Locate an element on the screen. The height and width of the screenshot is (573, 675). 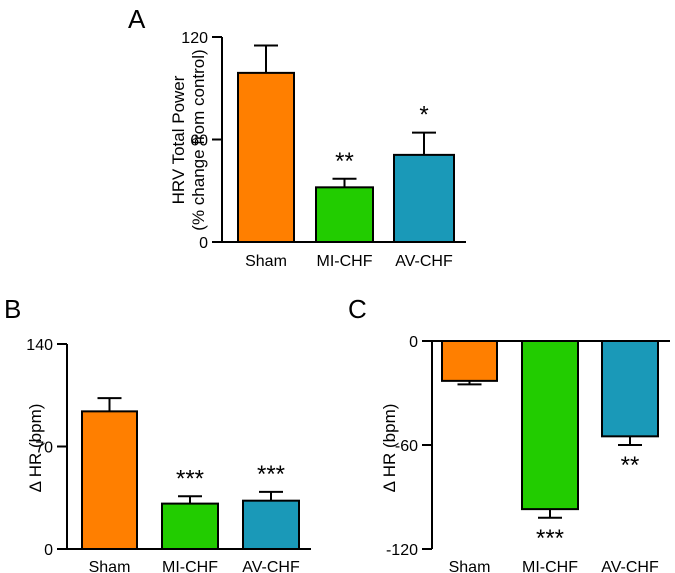
y-axis-label: HRV Total Power(% change from control) is located at coordinates (188, 139).